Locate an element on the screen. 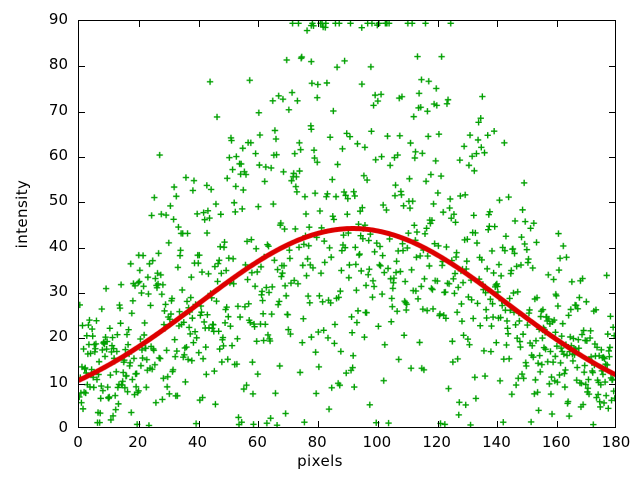 This screenshot has width=640, height=480. x-tick-label-80: 80 is located at coordinates (317, 442).